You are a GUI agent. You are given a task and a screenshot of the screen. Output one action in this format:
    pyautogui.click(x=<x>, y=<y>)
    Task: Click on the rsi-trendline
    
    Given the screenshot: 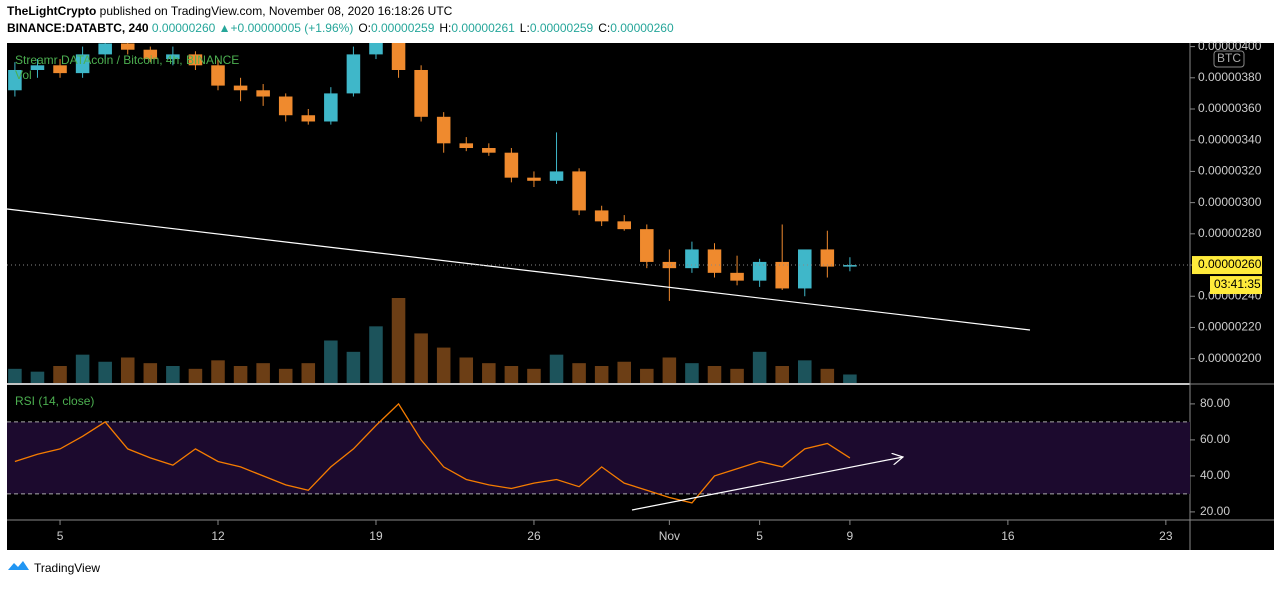 What is the action you would take?
    pyautogui.click(x=767, y=484)
    